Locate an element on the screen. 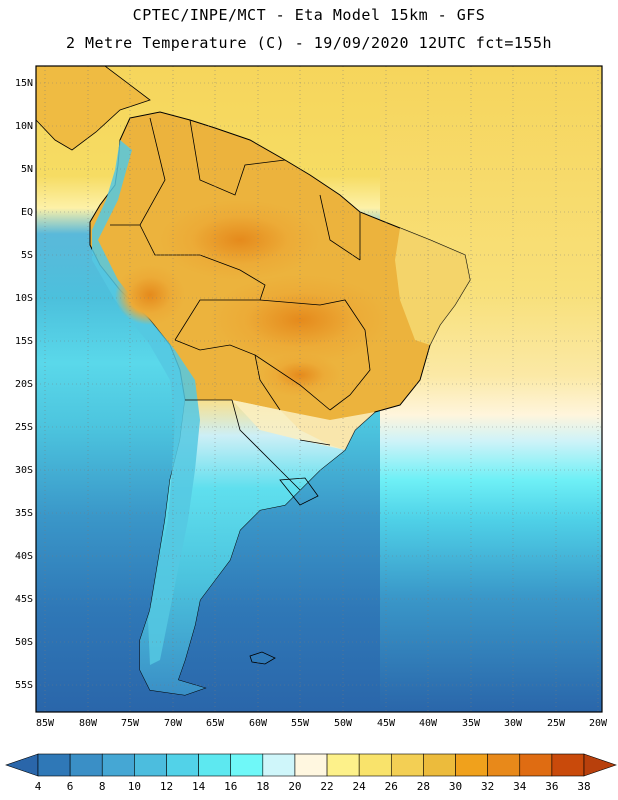 This screenshot has width=618, height=800. hot-core-peru is located at coordinates (150, 295).